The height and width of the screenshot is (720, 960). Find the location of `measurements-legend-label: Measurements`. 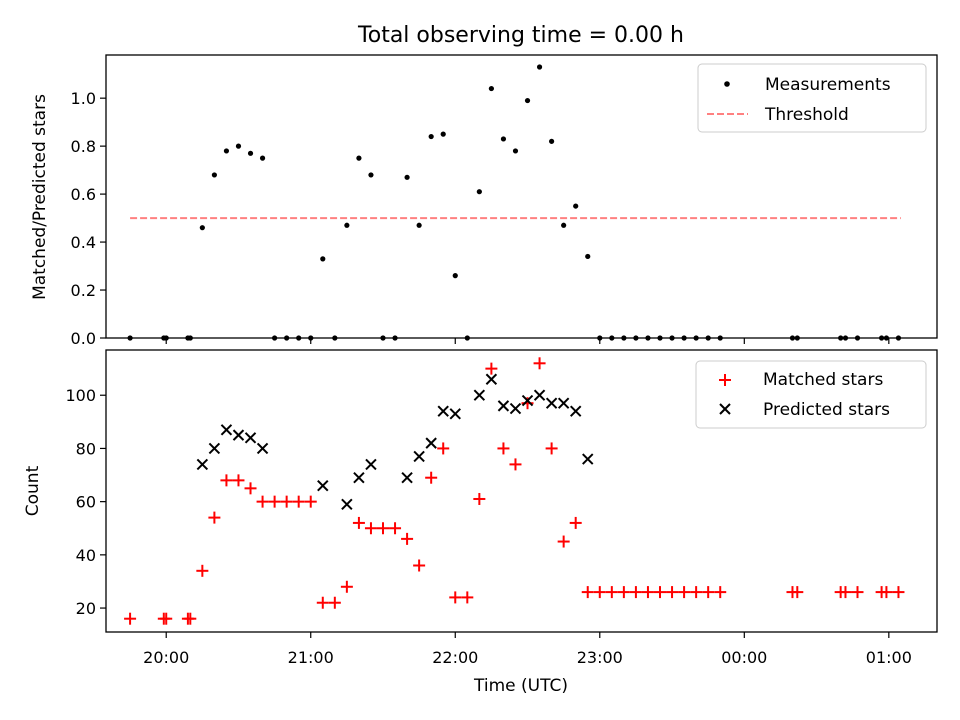

measurements-legend-label: Measurements is located at coordinates (828, 85).